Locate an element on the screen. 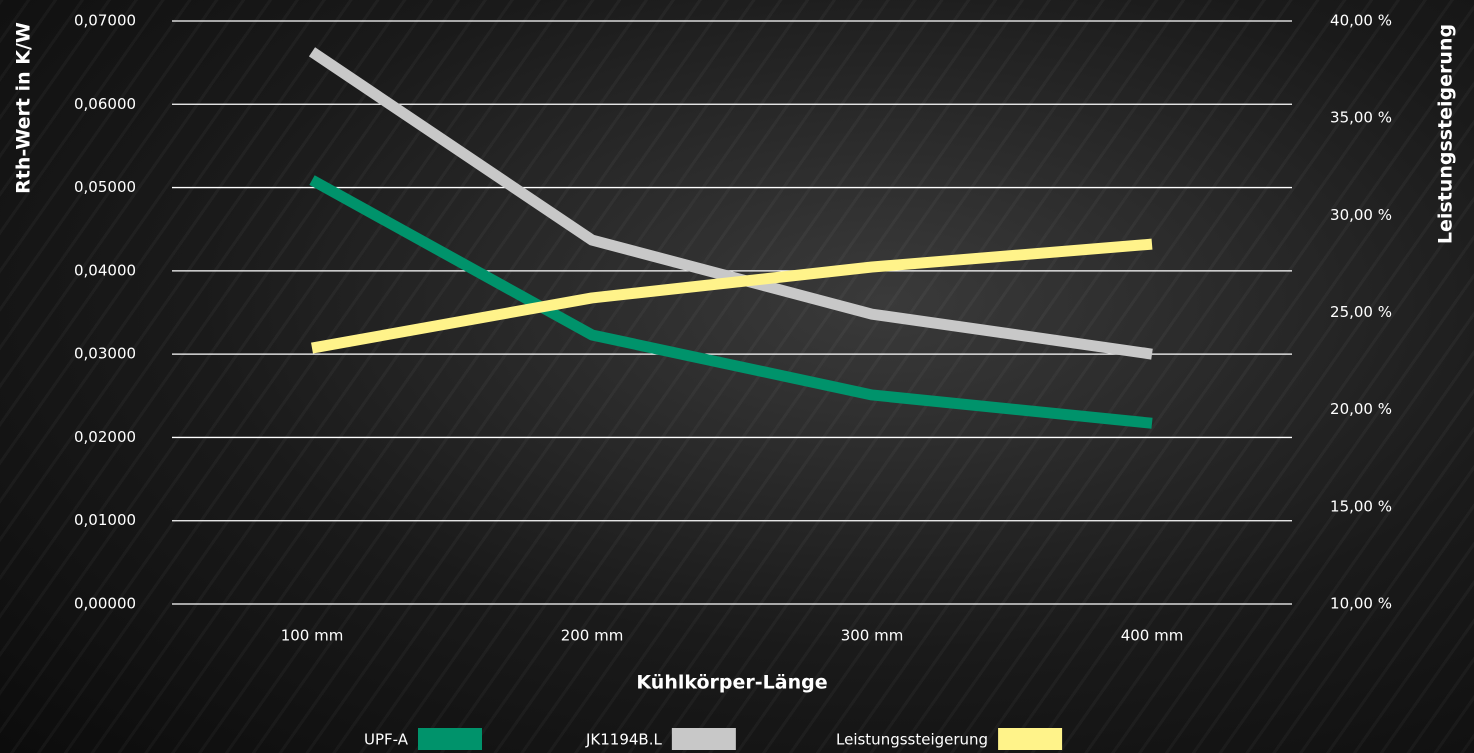 This screenshot has width=1474, height=753. y-tick-label: 0,02000 is located at coordinates (105, 437).